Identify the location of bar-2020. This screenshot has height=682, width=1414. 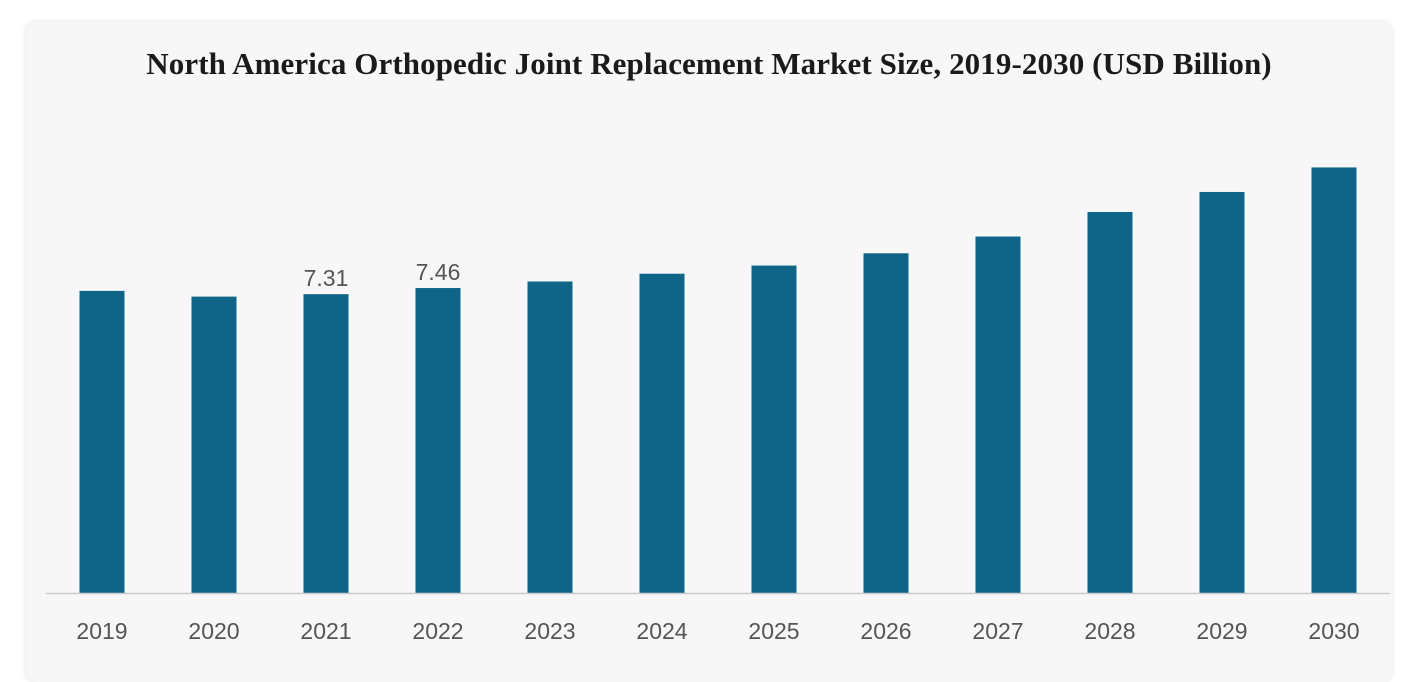
(214, 444).